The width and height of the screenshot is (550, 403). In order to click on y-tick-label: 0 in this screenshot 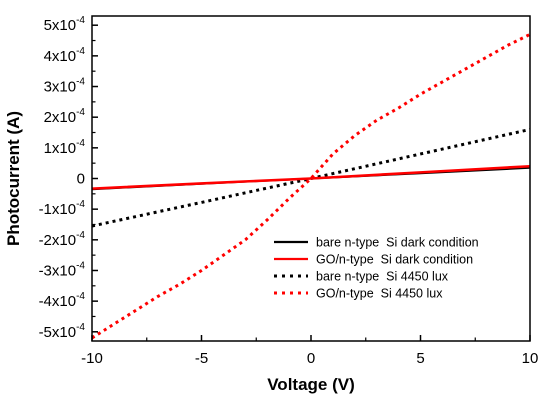, I will do `click(81, 179)`.